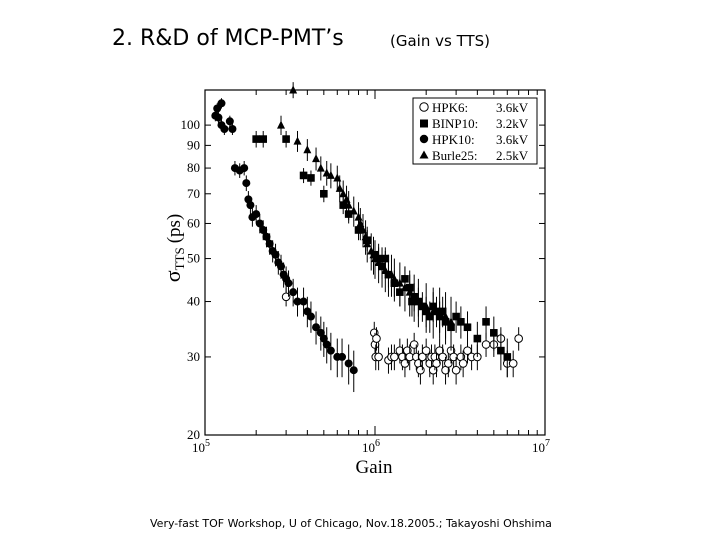 The height and width of the screenshot is (540, 720). What do you see at coordinates (174, 229) in the screenshot?
I see `y-axis-label-unit: (ps)` at bounding box center [174, 229].